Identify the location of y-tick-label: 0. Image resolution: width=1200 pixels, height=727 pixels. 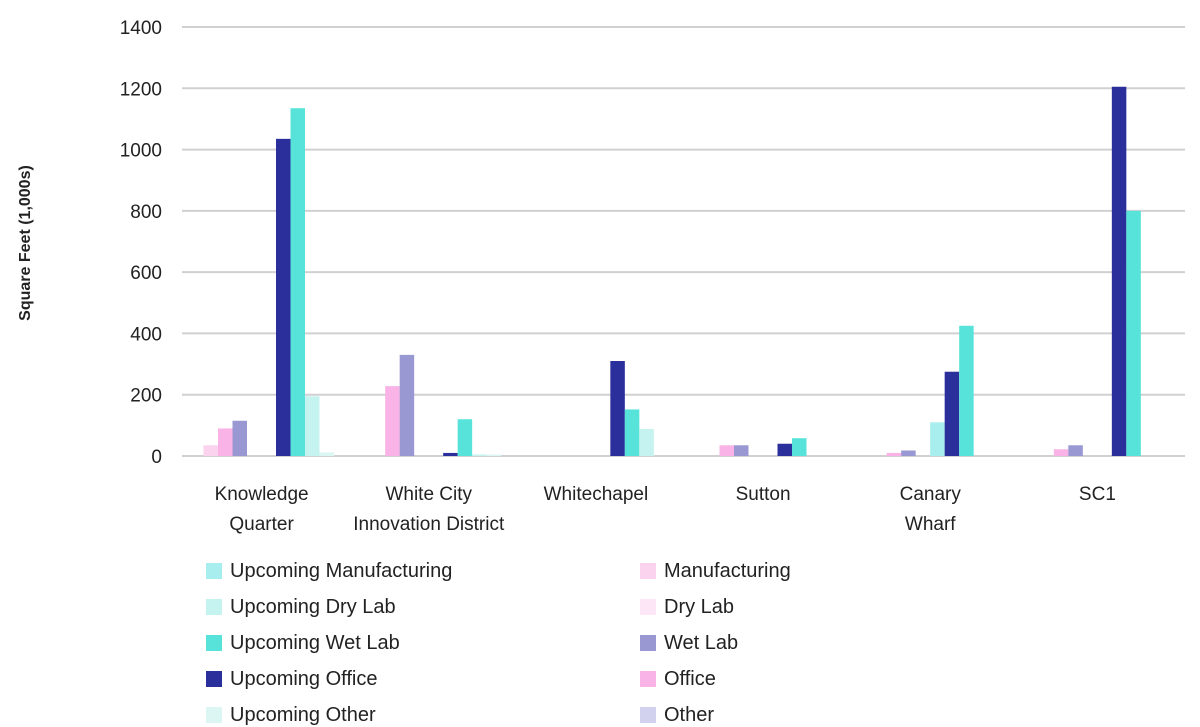
(156, 457).